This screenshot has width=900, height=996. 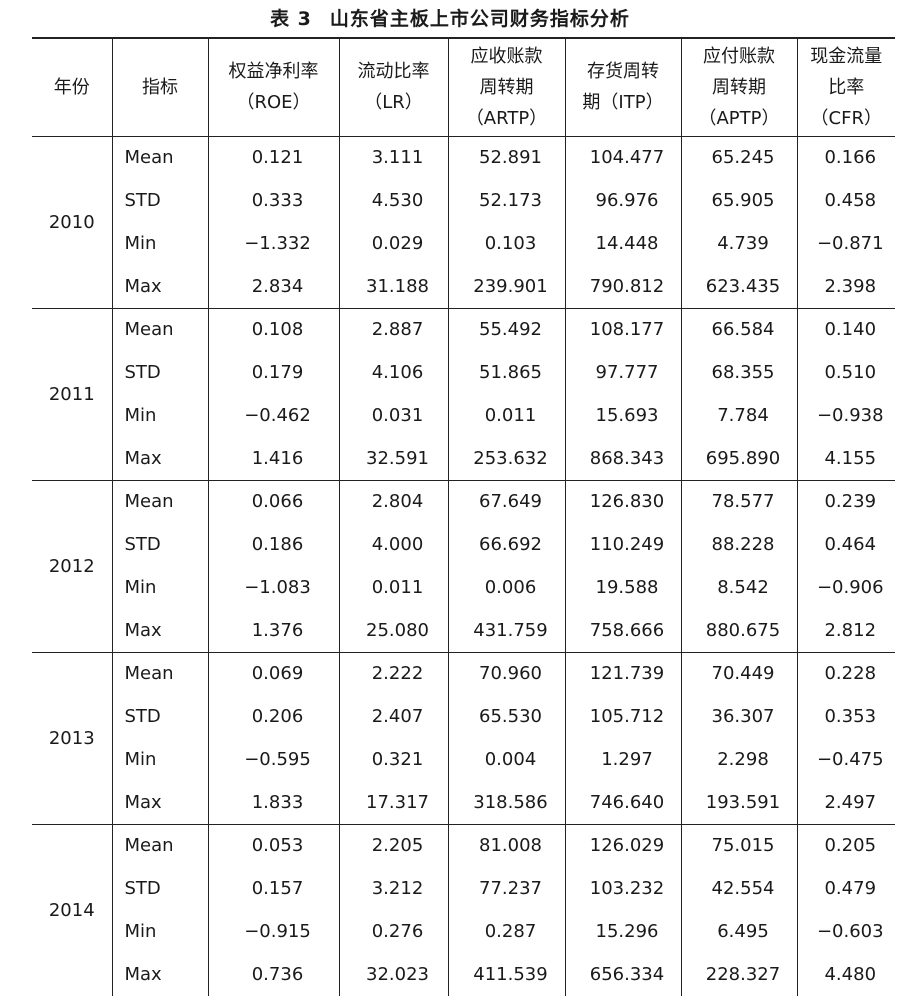 I want to click on column-header-line: （ARTP）, so click(x=506, y=118).